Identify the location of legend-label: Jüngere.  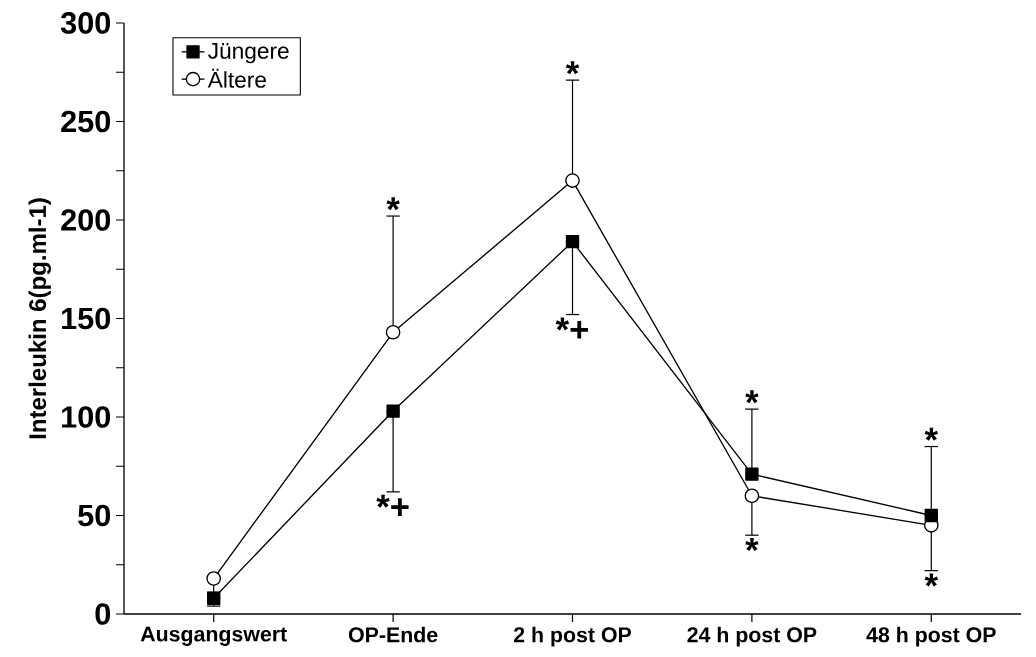
(248, 53).